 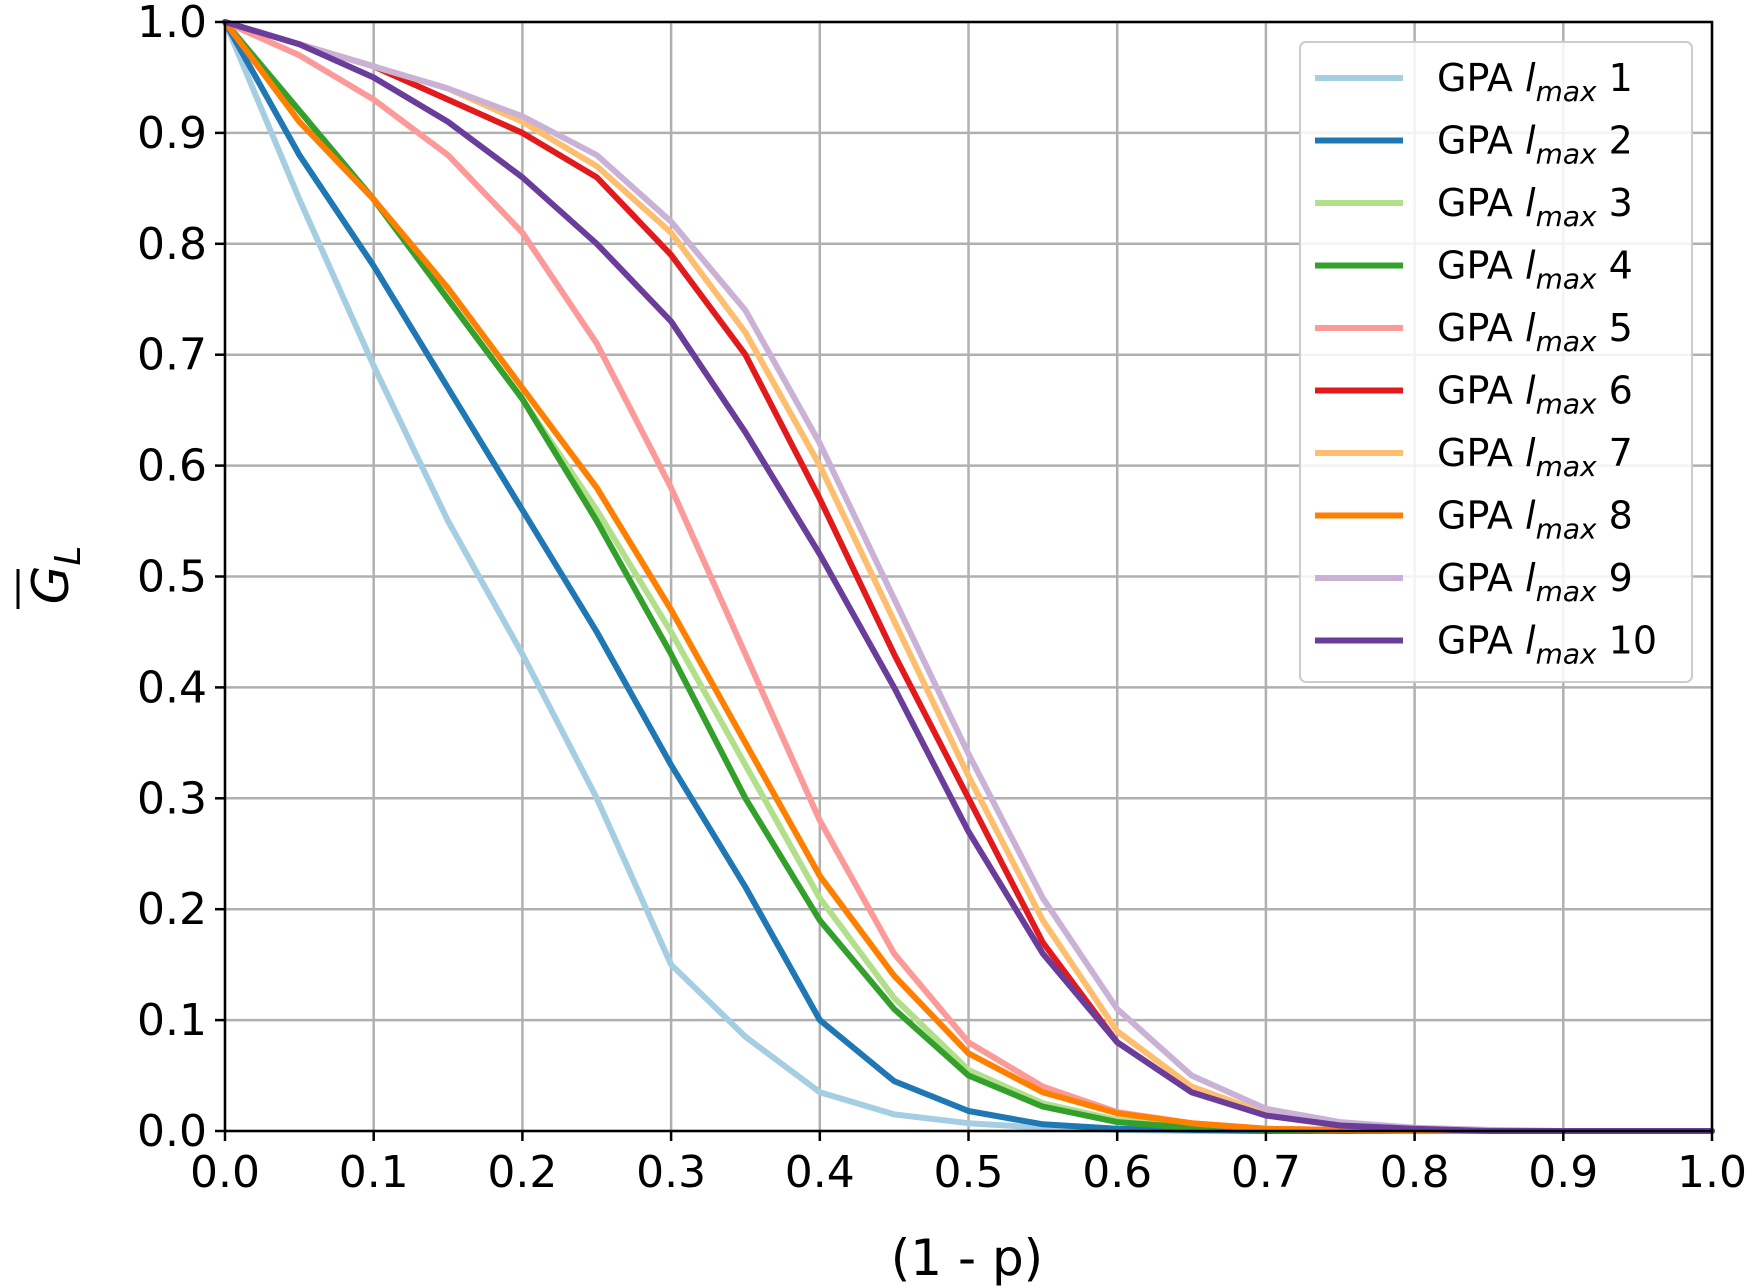 What do you see at coordinates (1615, 141) in the screenshot?
I see `legend-label-num: 2` at bounding box center [1615, 141].